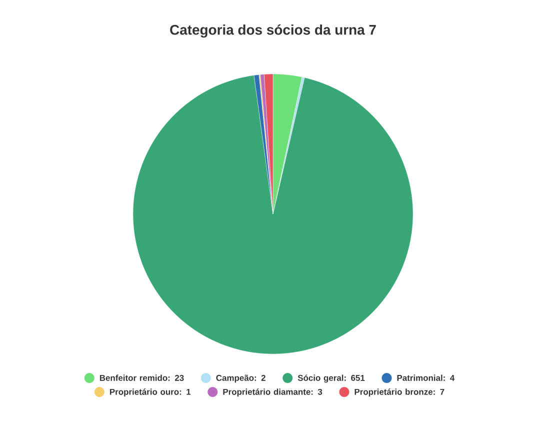 The image size is (539, 427). Describe the element at coordinates (142, 377) in the screenshot. I see `legend-label: Benfeitor remido: 23` at that location.